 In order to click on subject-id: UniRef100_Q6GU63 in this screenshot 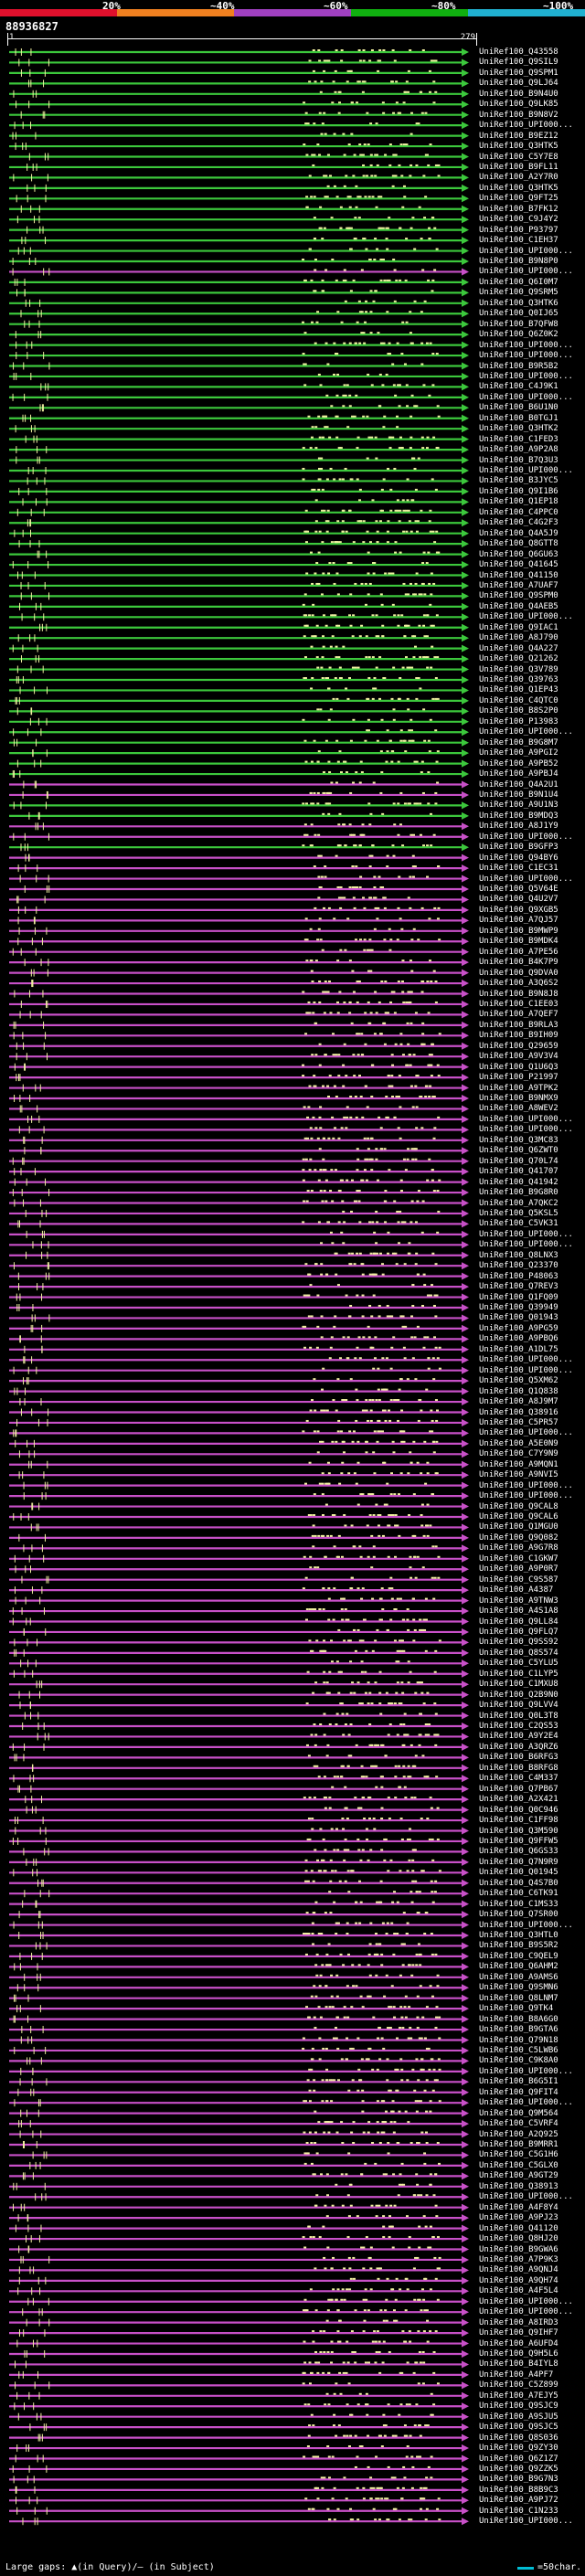, I will do `click(518, 554)`.